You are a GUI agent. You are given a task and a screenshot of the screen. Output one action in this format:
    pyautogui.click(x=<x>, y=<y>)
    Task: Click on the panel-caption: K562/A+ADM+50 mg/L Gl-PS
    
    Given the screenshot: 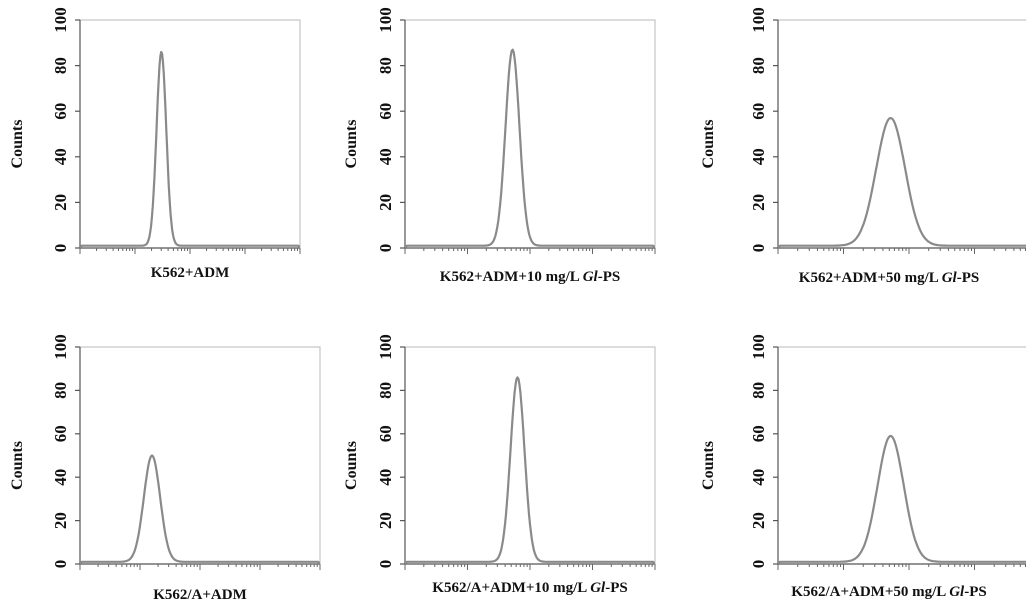 What is the action you would take?
    pyautogui.click(x=888, y=592)
    